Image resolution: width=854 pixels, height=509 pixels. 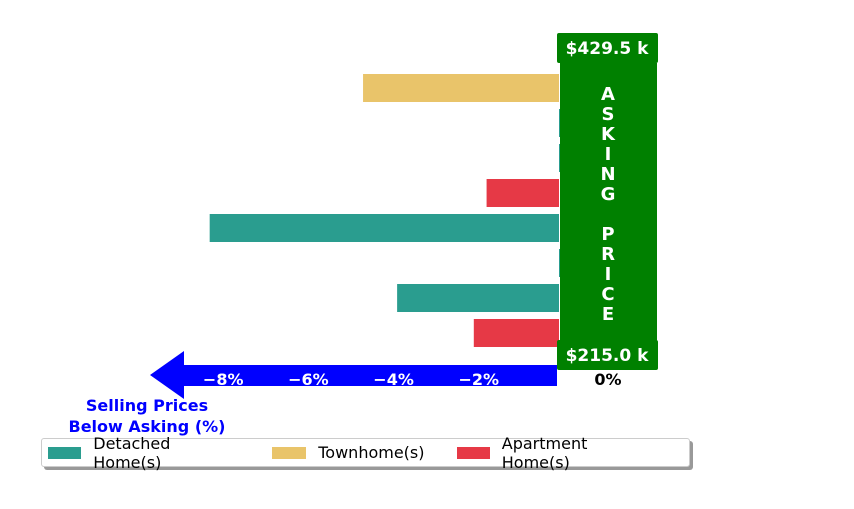 I want to click on asking-letter: A, so click(x=608, y=94).